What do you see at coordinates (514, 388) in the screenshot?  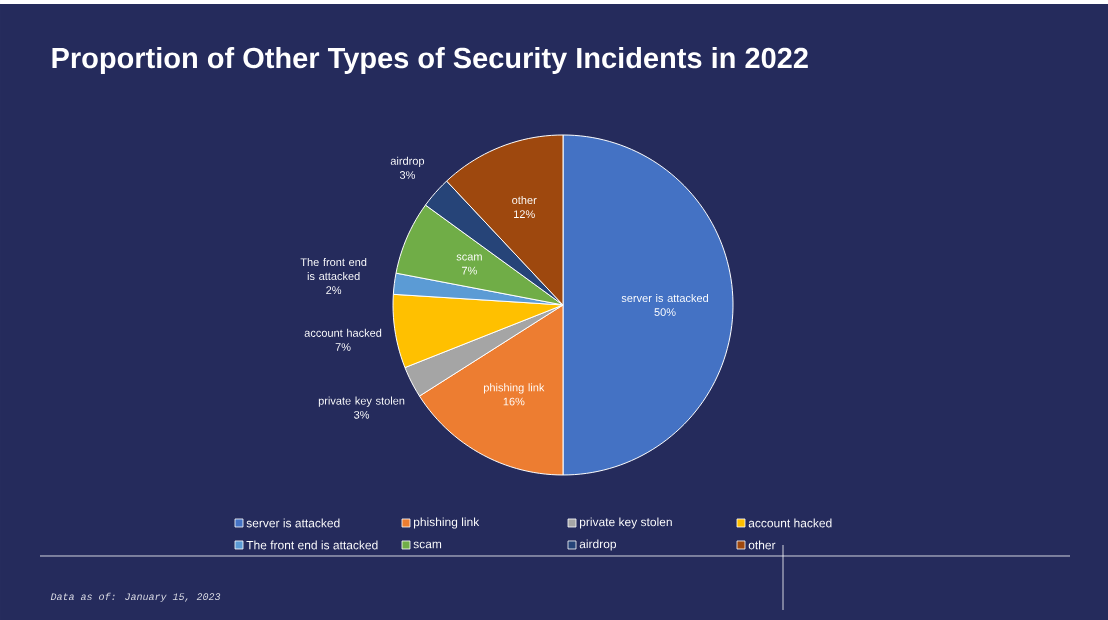 I see `slice-label: phishing link` at bounding box center [514, 388].